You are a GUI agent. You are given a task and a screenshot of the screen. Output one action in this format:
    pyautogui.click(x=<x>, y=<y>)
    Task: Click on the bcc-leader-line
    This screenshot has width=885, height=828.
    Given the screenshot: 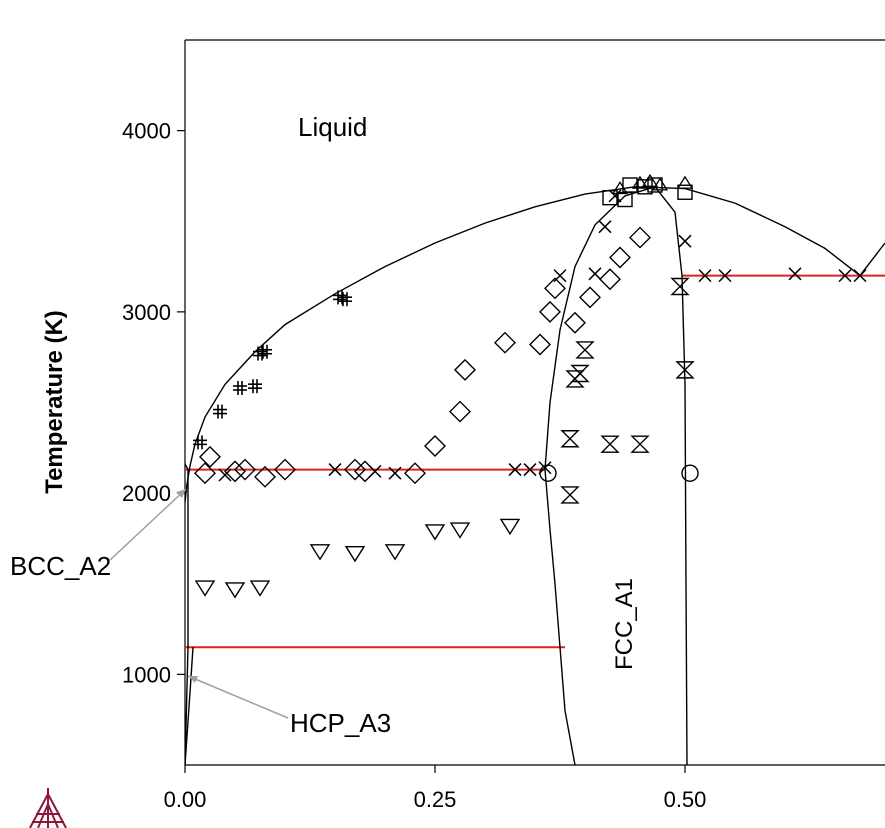 What is the action you would take?
    pyautogui.click(x=148, y=524)
    